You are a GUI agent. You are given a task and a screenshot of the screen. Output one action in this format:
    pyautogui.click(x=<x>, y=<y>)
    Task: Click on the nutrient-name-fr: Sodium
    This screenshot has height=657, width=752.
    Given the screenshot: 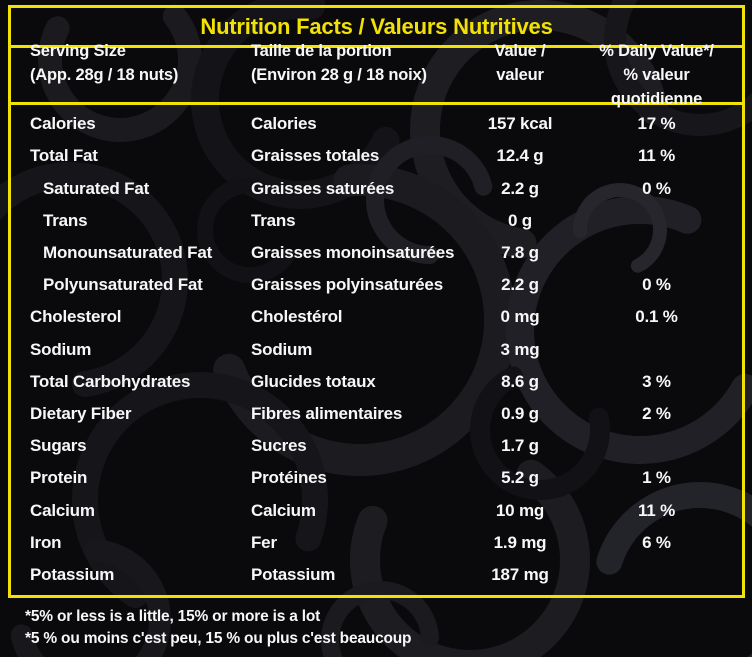 What is the action you would take?
    pyautogui.click(x=282, y=349)
    